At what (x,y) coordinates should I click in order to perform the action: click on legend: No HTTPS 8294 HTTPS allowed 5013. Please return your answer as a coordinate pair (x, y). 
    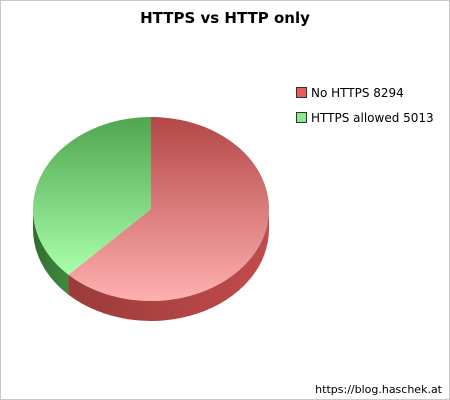
    Looking at the image, I should click on (365, 111).